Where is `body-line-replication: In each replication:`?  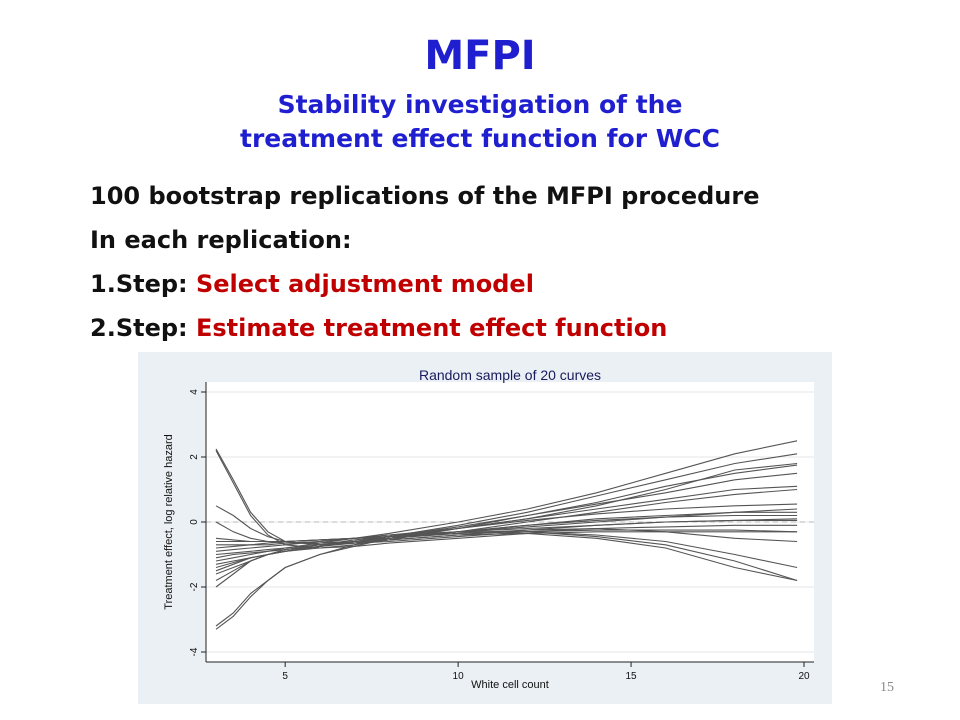 body-line-replication: In each replication: is located at coordinates (425, 240).